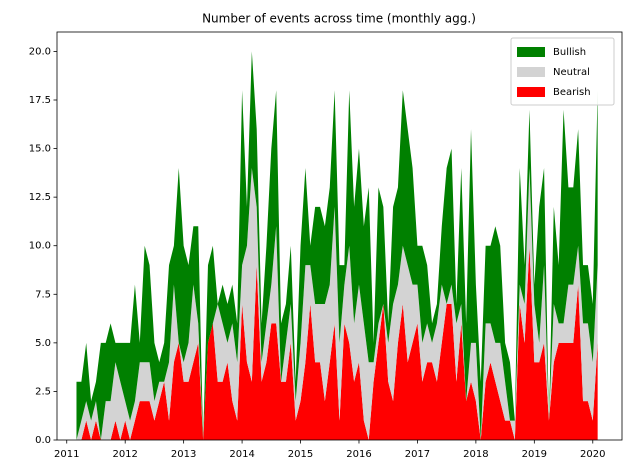 This screenshot has width=634, height=475. What do you see at coordinates (43, 440) in the screenshot?
I see `y-tick-label: 0.0` at bounding box center [43, 440].